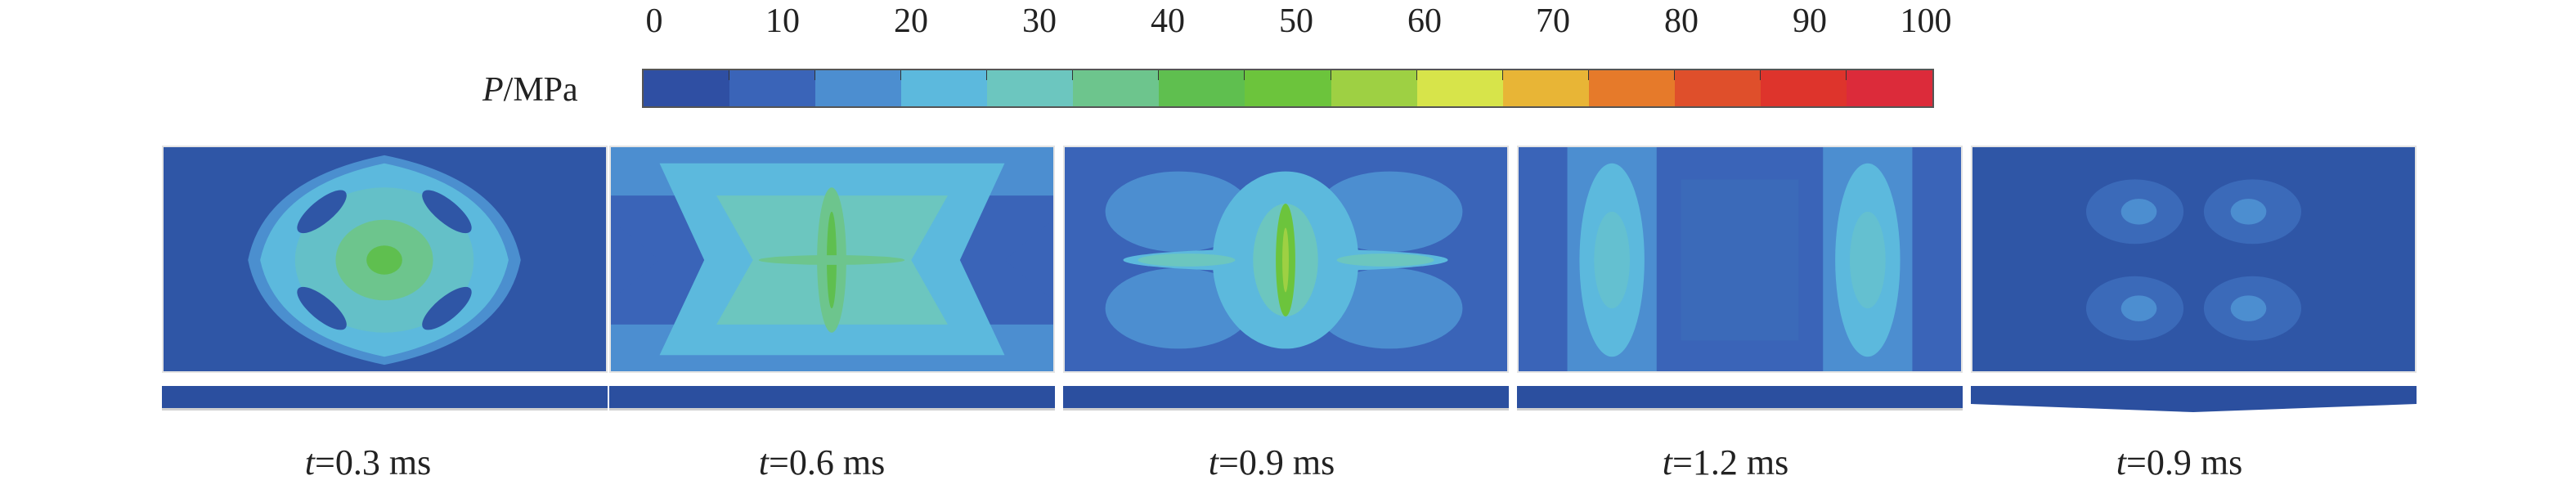  I want to click on deformed-section-shape, so click(2194, 400).